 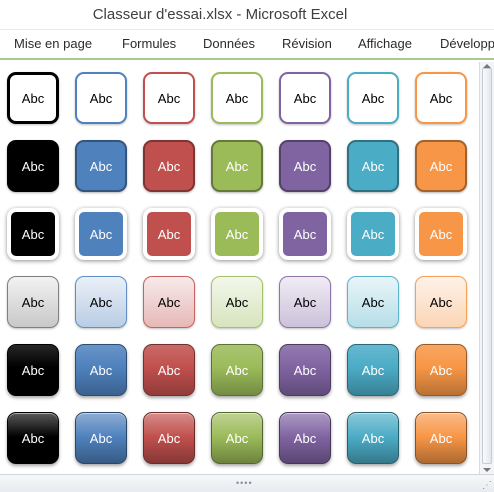 What do you see at coordinates (53, 43) in the screenshot?
I see `tab-mise-en-page: Mise en page` at bounding box center [53, 43].